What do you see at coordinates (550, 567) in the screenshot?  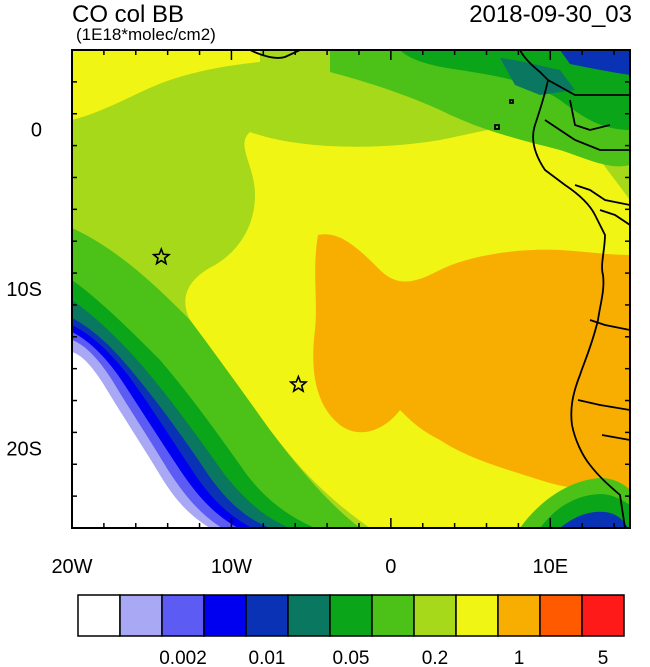 I see `x-tick-label: 10E` at bounding box center [550, 567].